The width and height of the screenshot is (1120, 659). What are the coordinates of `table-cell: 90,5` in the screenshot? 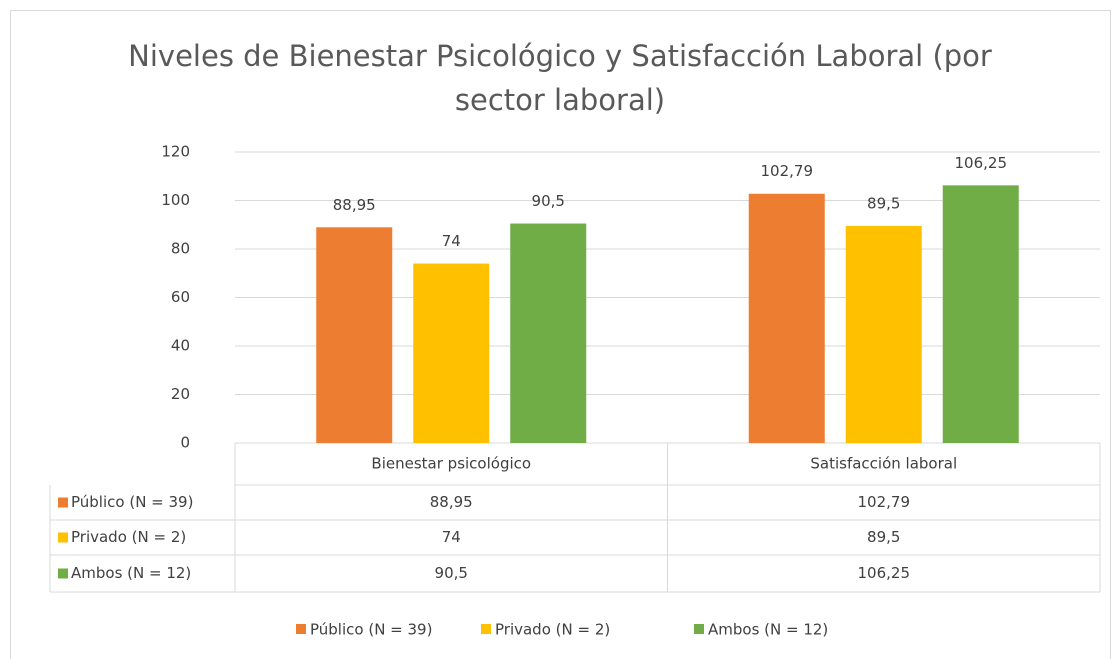 It's located at (451, 573).